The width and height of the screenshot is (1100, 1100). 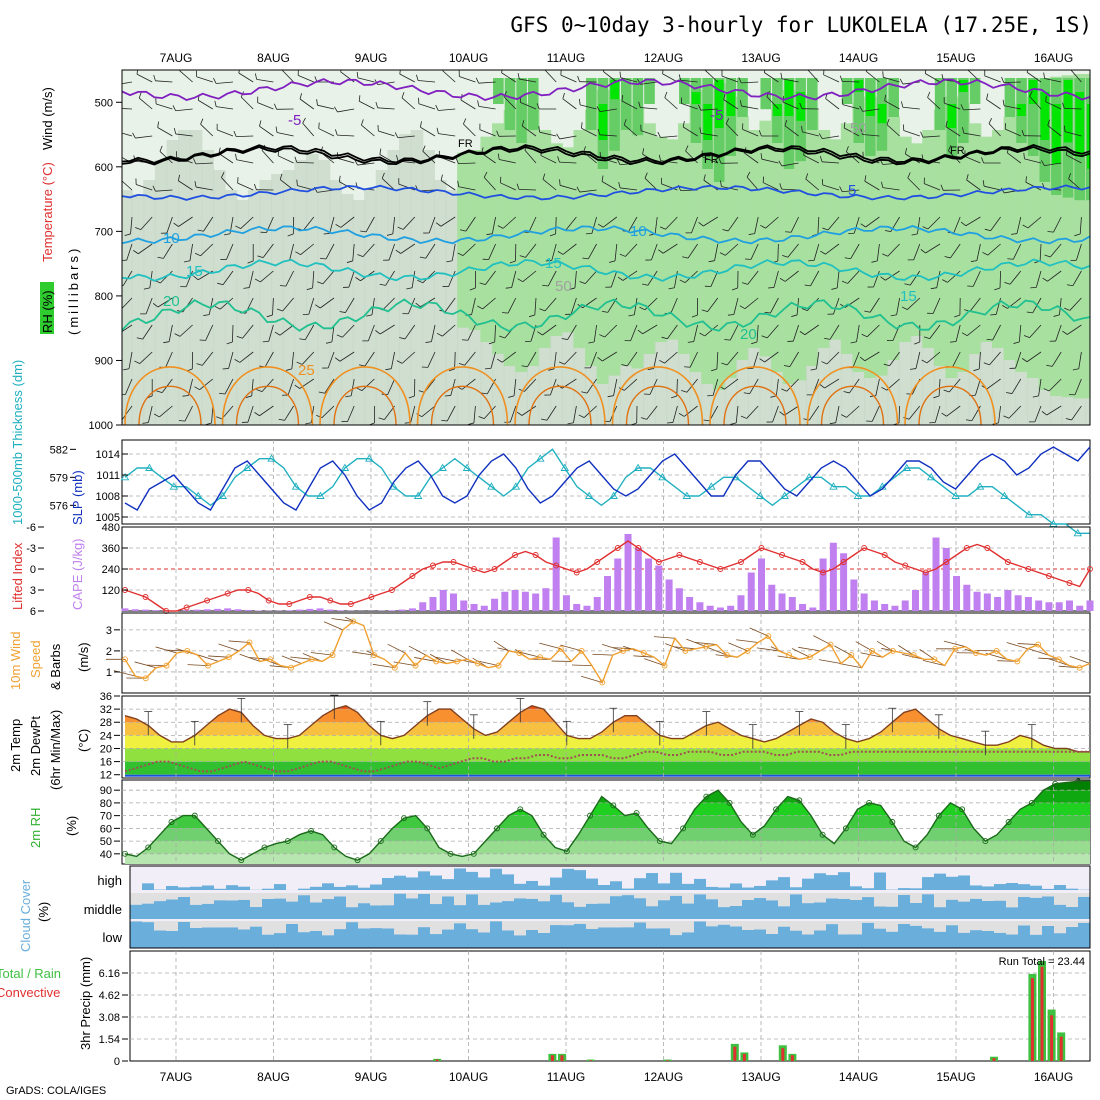 I want to click on cloud-level-middle: middle, so click(x=103, y=909).